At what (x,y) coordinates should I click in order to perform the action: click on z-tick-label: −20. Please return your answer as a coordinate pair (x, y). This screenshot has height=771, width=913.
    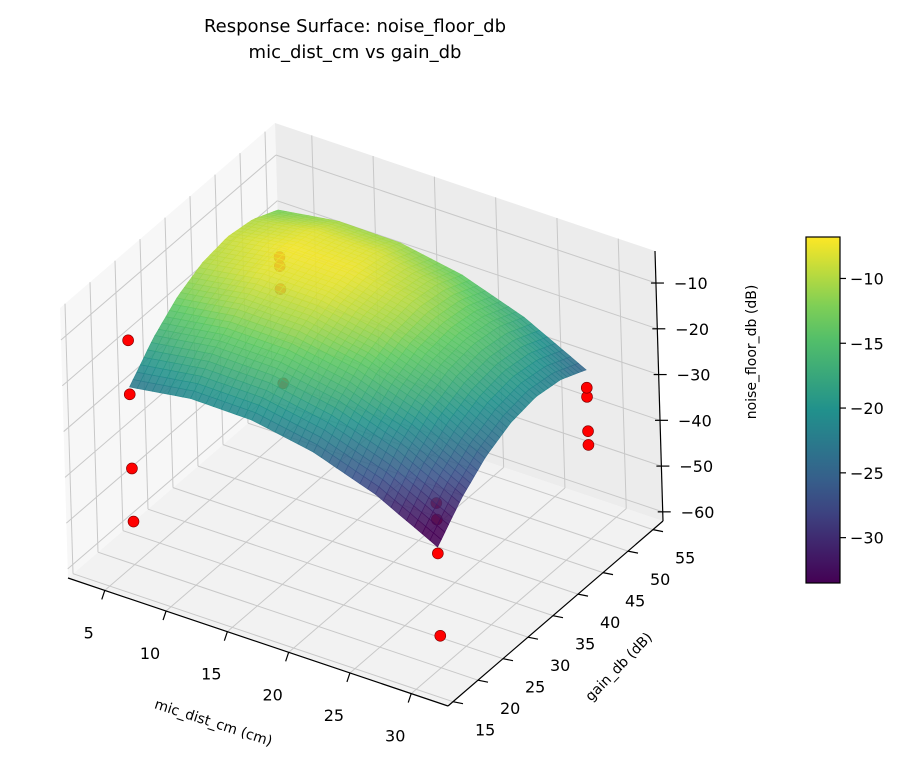
    Looking at the image, I should click on (692, 329).